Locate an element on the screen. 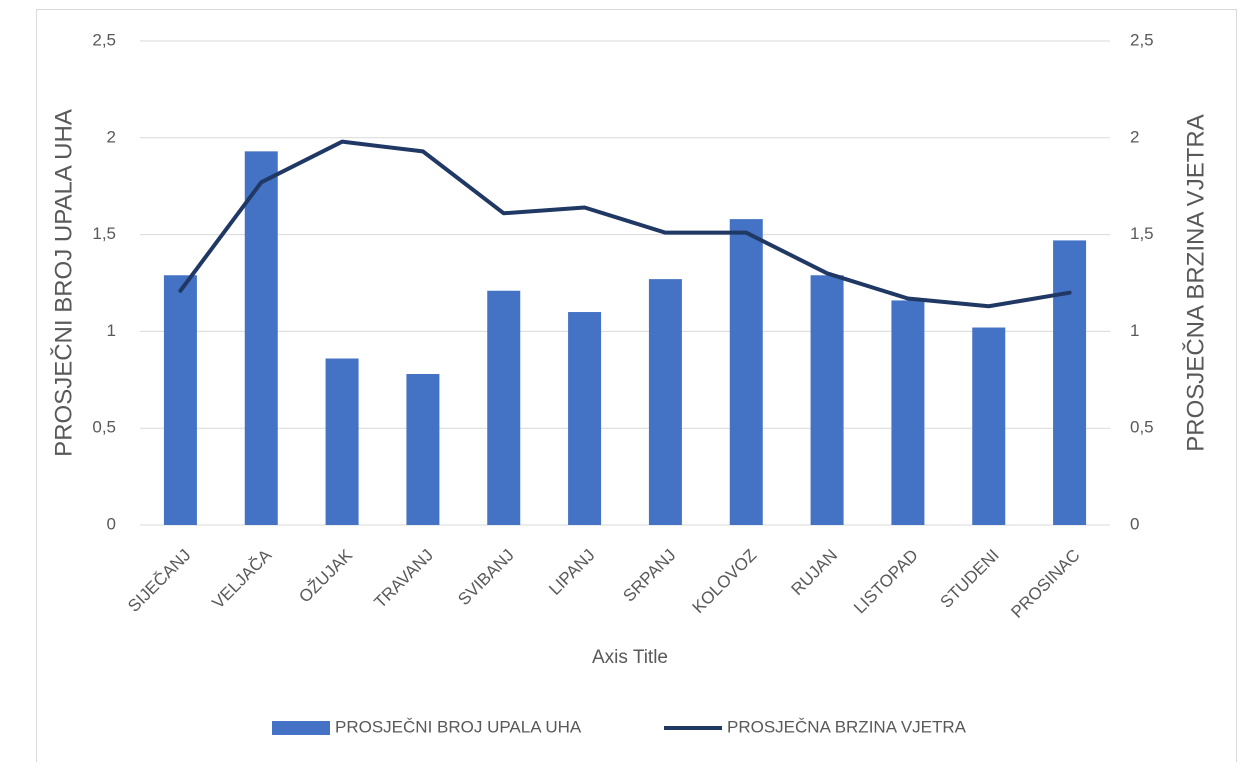 This screenshot has width=1244, height=762. y2-tick-label: 0 is located at coordinates (1134, 523).